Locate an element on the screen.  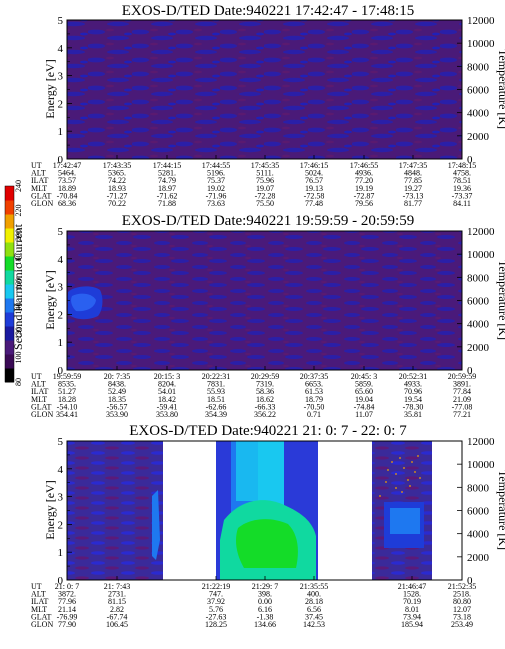
y-ticks-right-2: 0 2000 4000 6000 8000 10000 12000 is located at coordinates (476, 301).